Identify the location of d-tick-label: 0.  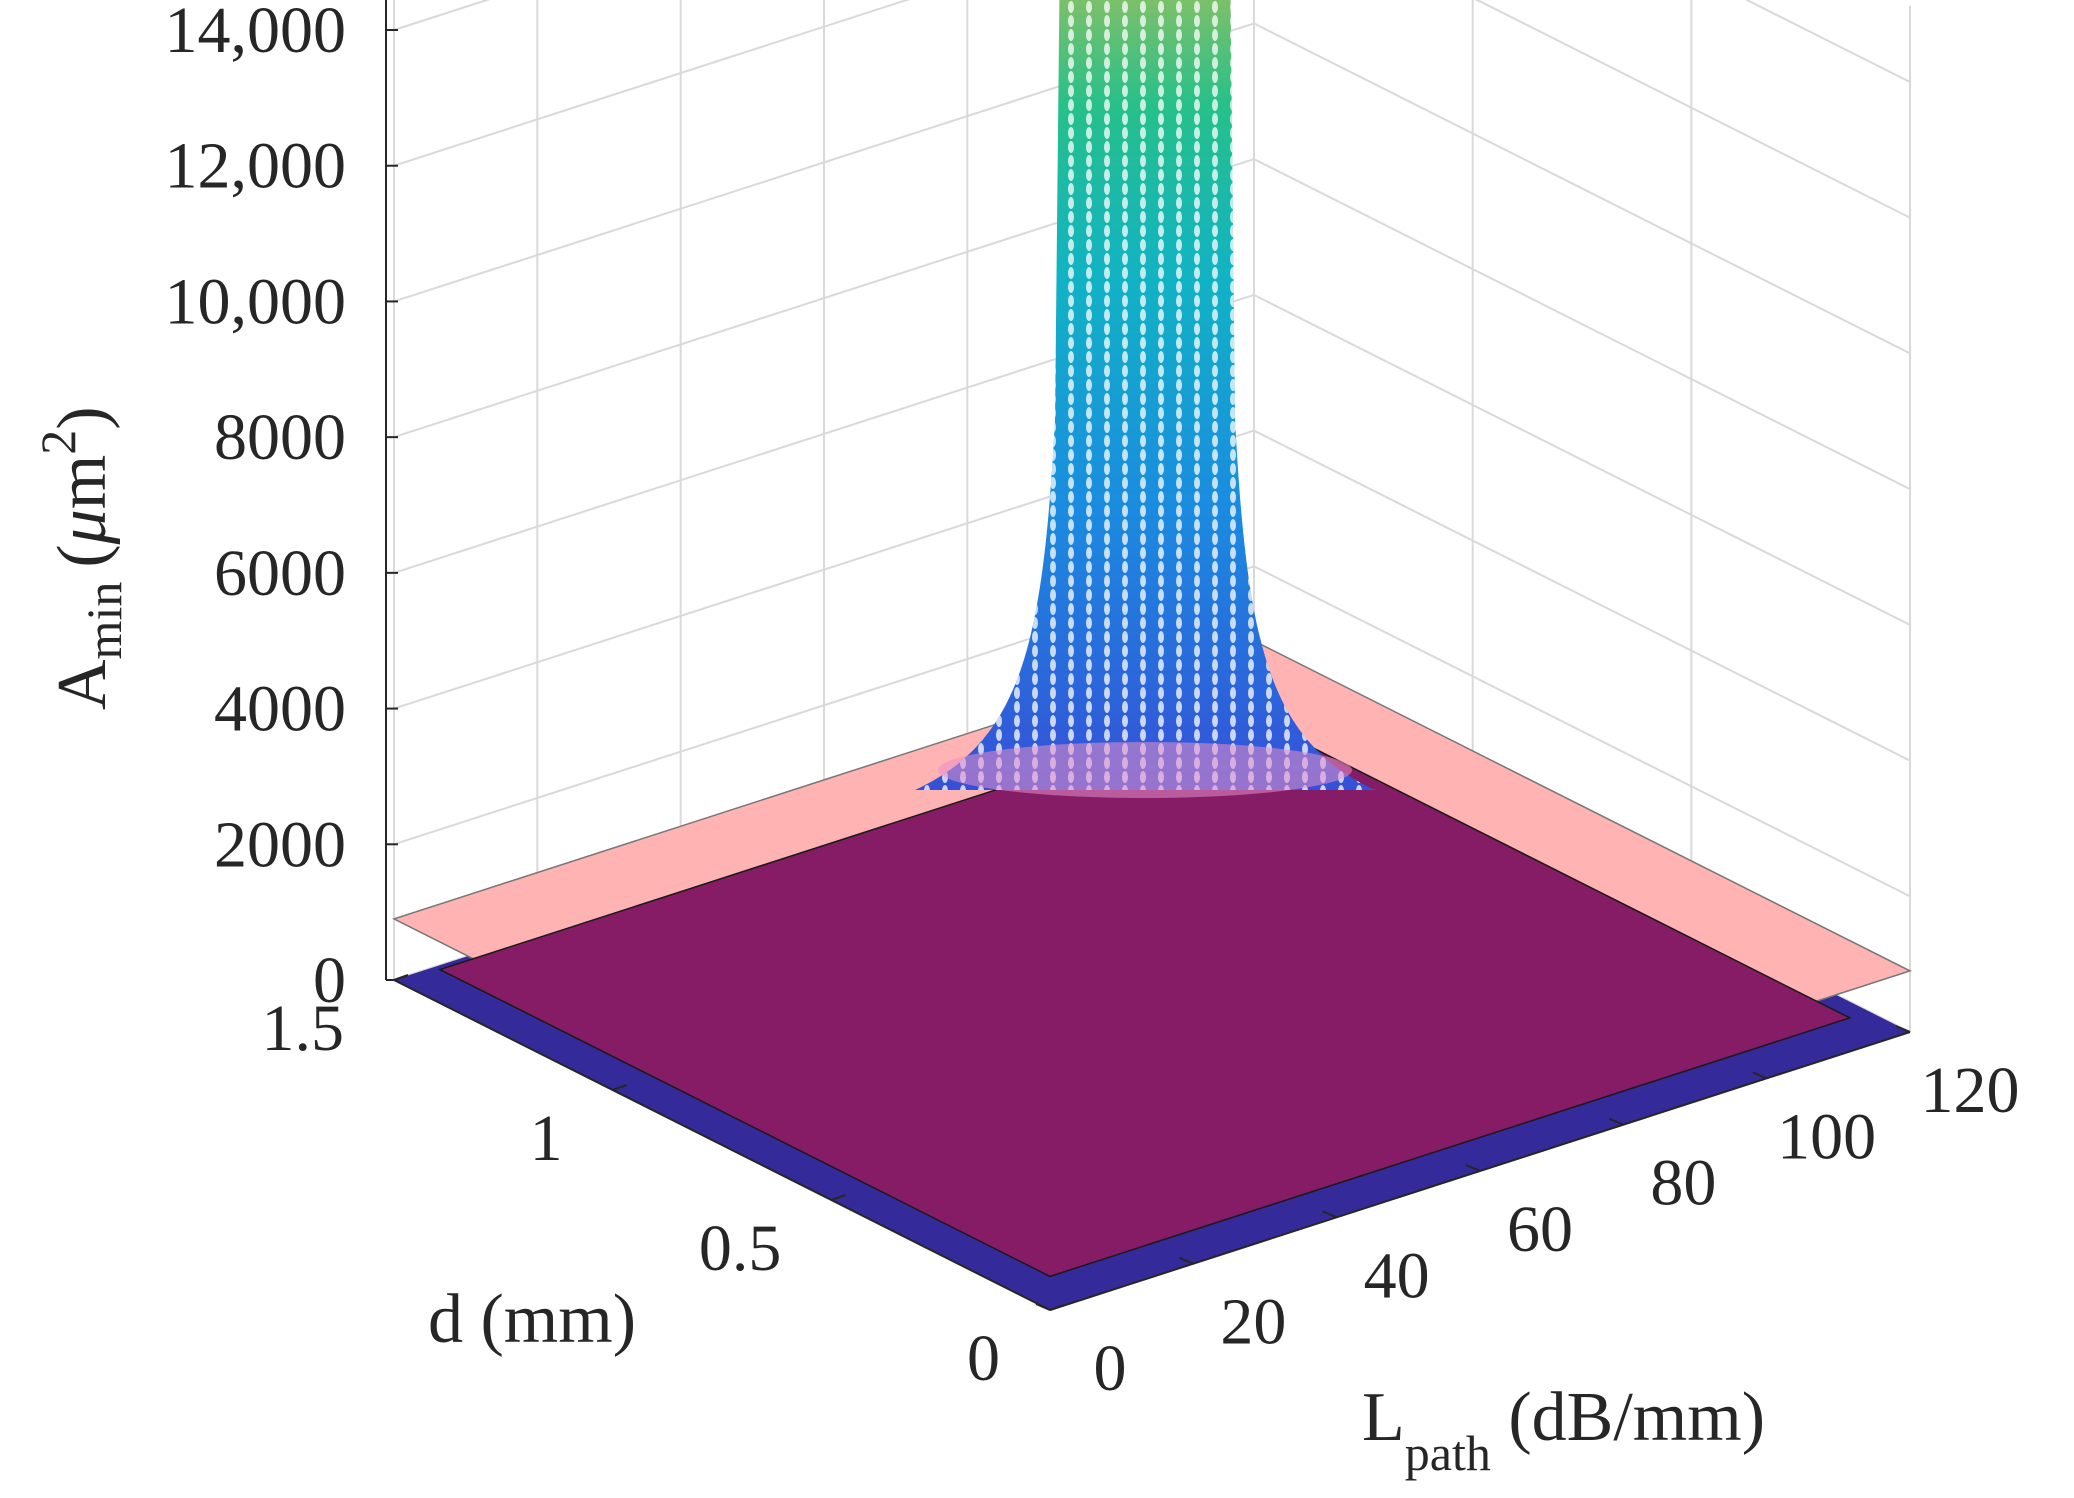
(983, 1358).